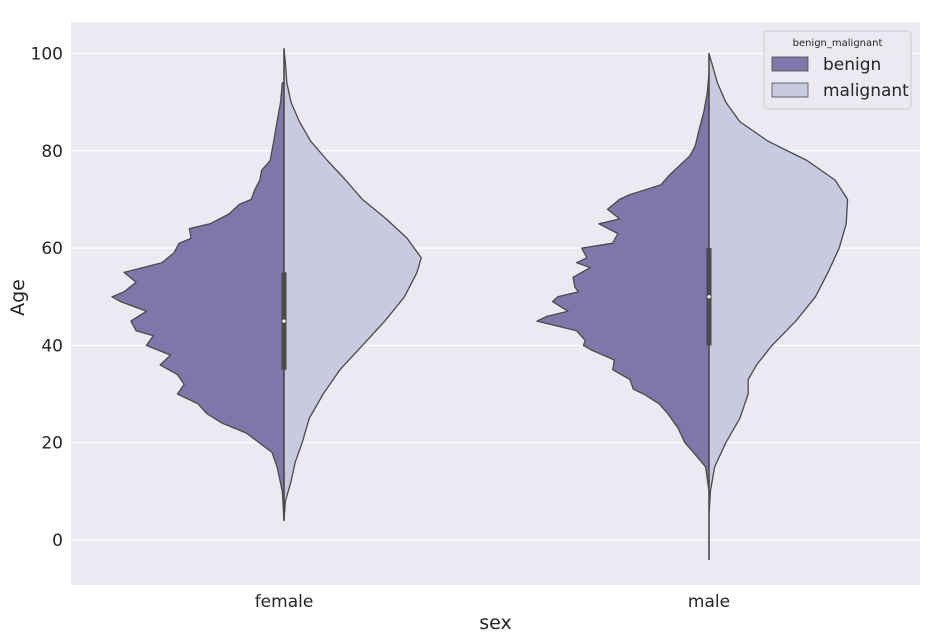 The image size is (936, 640). What do you see at coordinates (18, 297) in the screenshot?
I see `y-axis-label: Age` at bounding box center [18, 297].